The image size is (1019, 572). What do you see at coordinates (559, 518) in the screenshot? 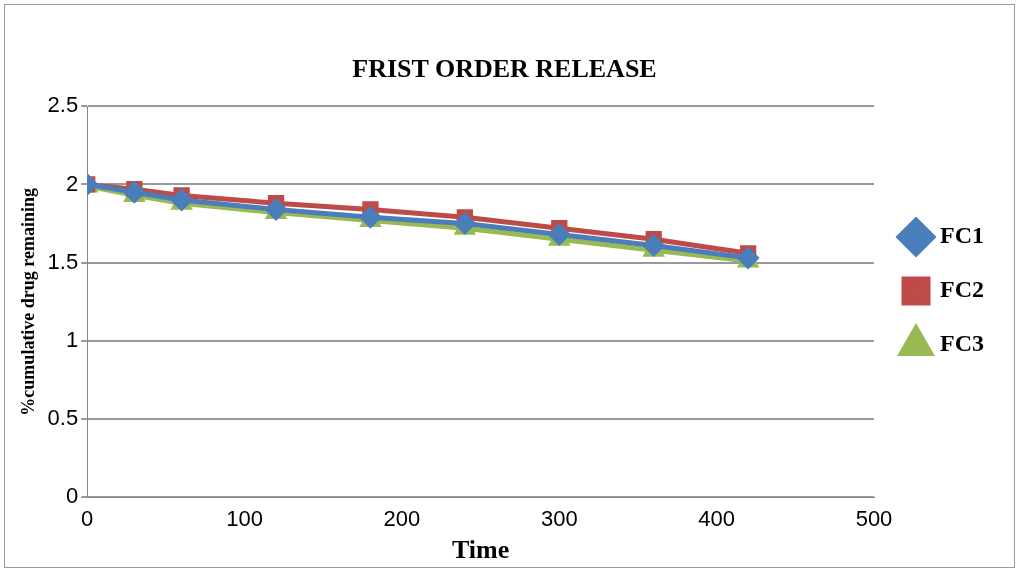
I see `x-tick-label: 300` at bounding box center [559, 518].